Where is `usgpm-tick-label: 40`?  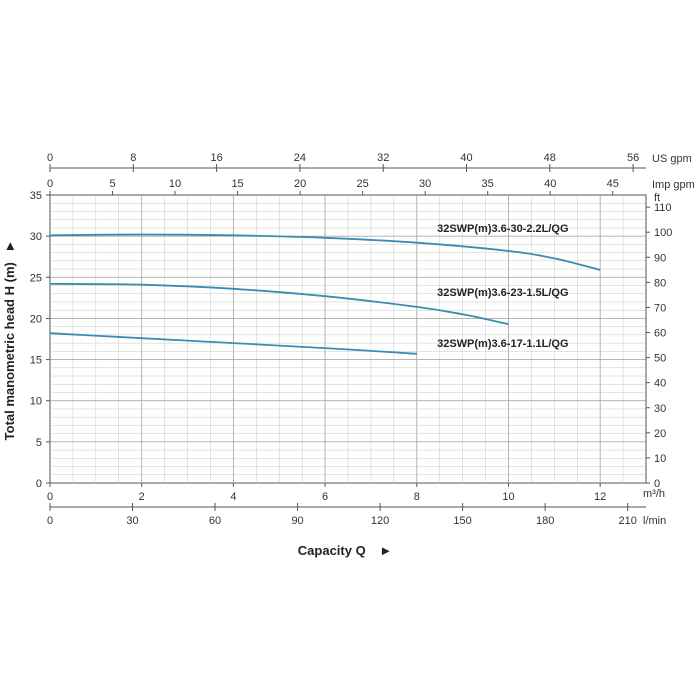 usgpm-tick-label: 40 is located at coordinates (466, 158).